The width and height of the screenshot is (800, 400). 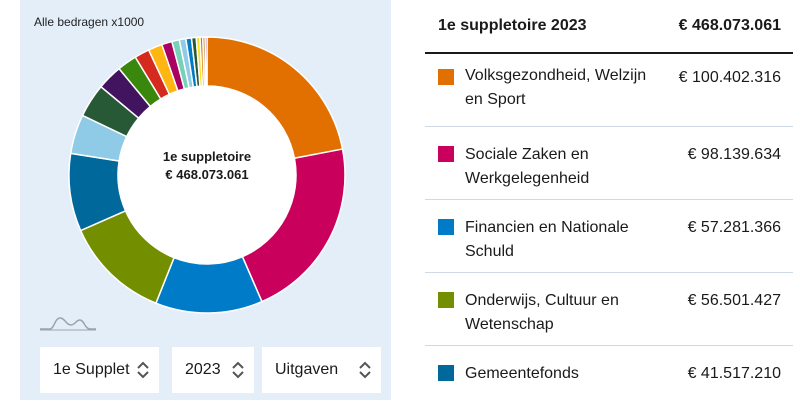 I want to click on select-budget-moment: 1e Supplet, so click(x=99, y=370).